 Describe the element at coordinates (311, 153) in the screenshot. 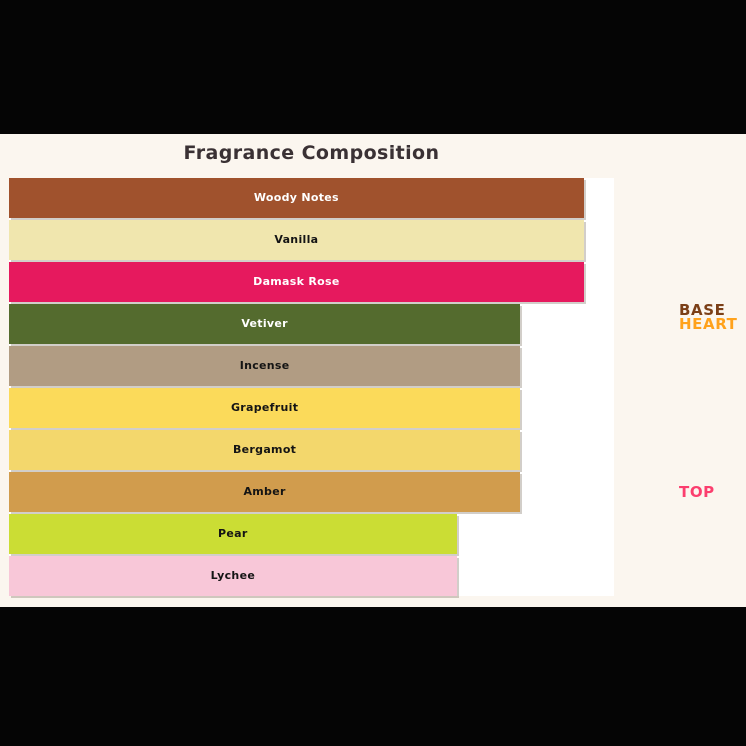

I see `chart-title: Fragrance Composition` at that location.